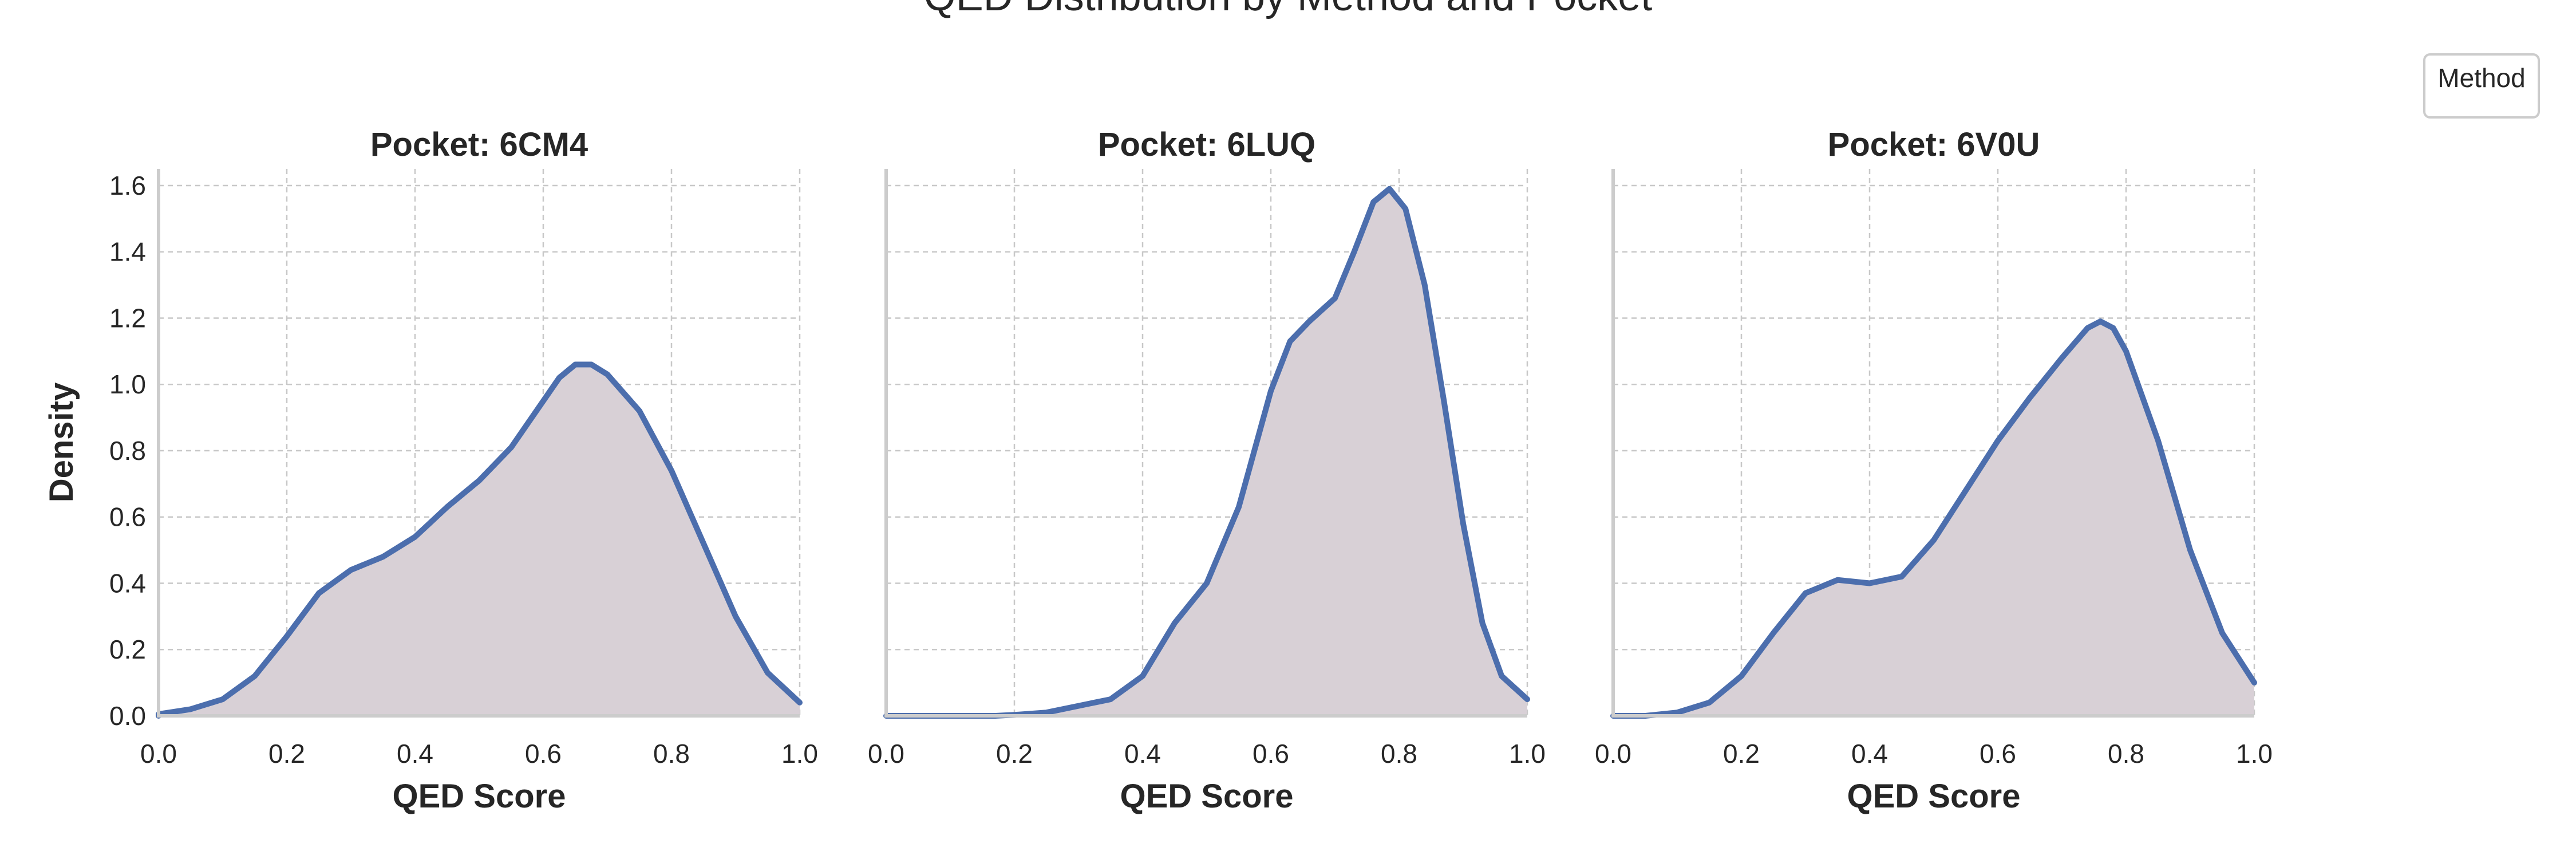  What do you see at coordinates (61, 443) in the screenshot?
I see `y-axis-label: Density` at bounding box center [61, 443].